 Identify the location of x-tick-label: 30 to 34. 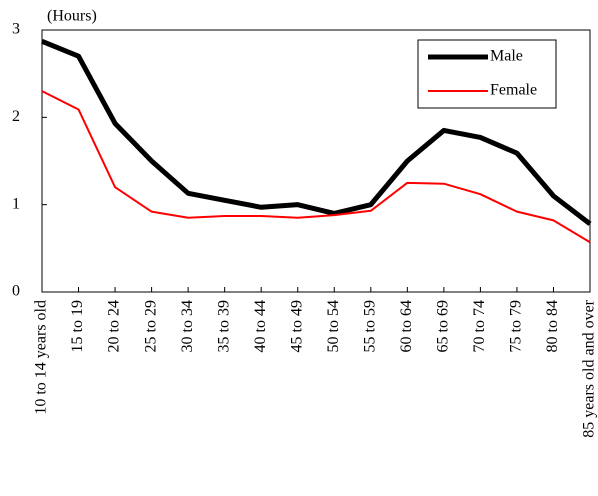
(187, 326).